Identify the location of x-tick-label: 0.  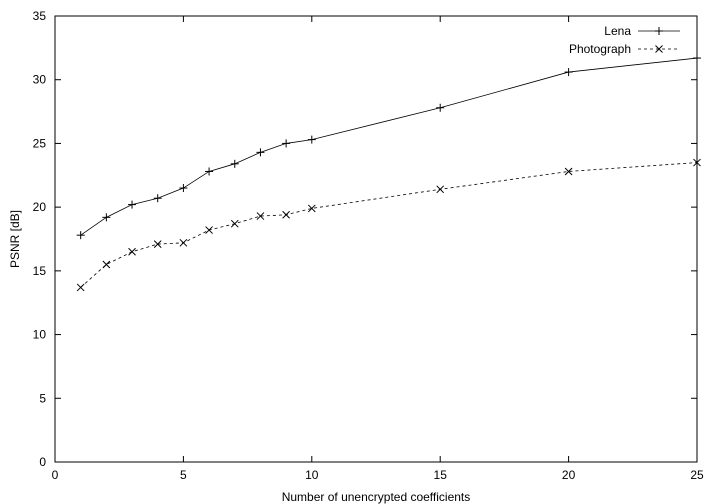
(55, 475).